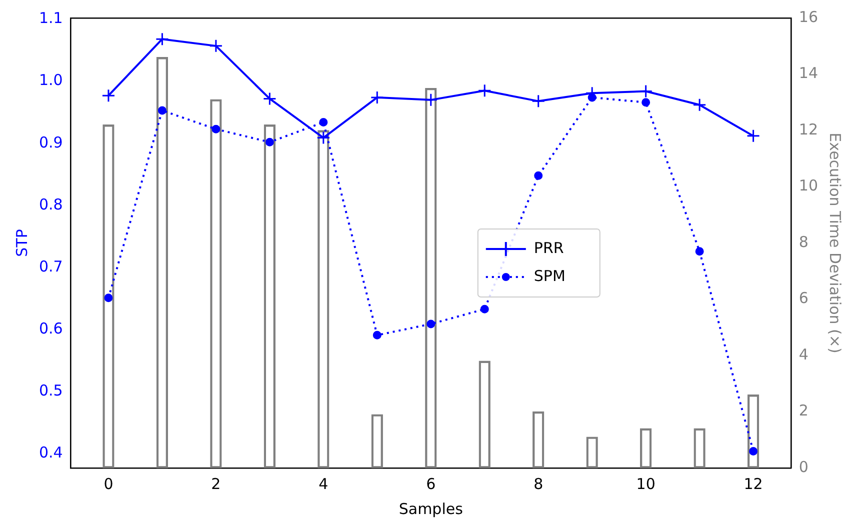 Image resolution: width=857 pixels, height=525 pixels. I want to click on y2-tick-label: 10, so click(808, 185).